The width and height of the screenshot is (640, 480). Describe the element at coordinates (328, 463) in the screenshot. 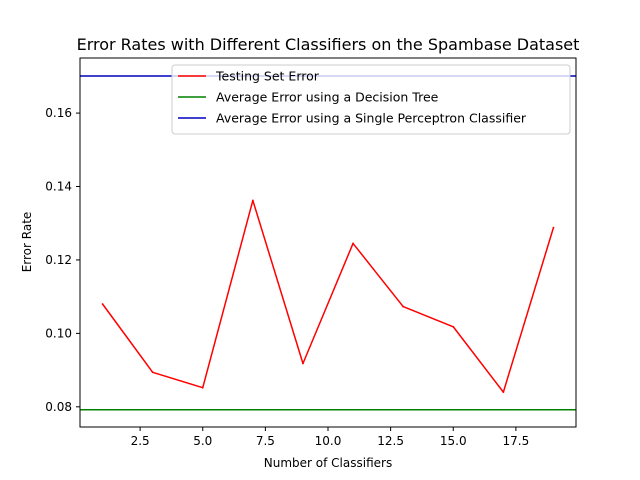

I see `x-axis-label: Number of Classifiers` at that location.